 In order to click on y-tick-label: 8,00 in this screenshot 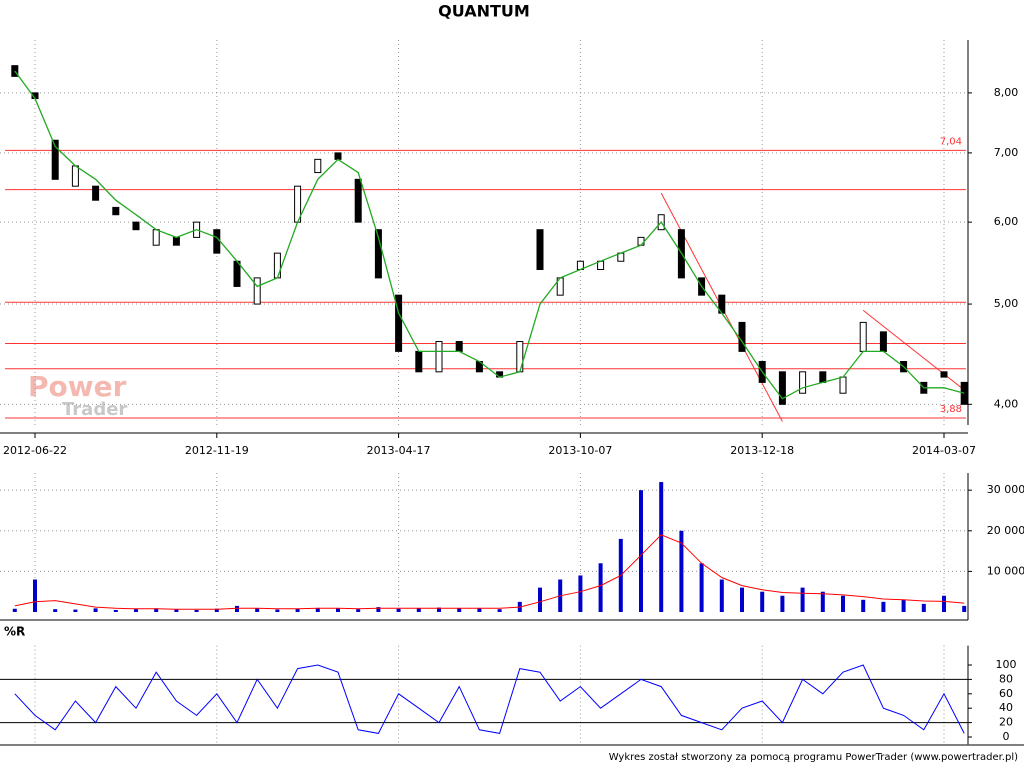, I will do `click(1006, 92)`.